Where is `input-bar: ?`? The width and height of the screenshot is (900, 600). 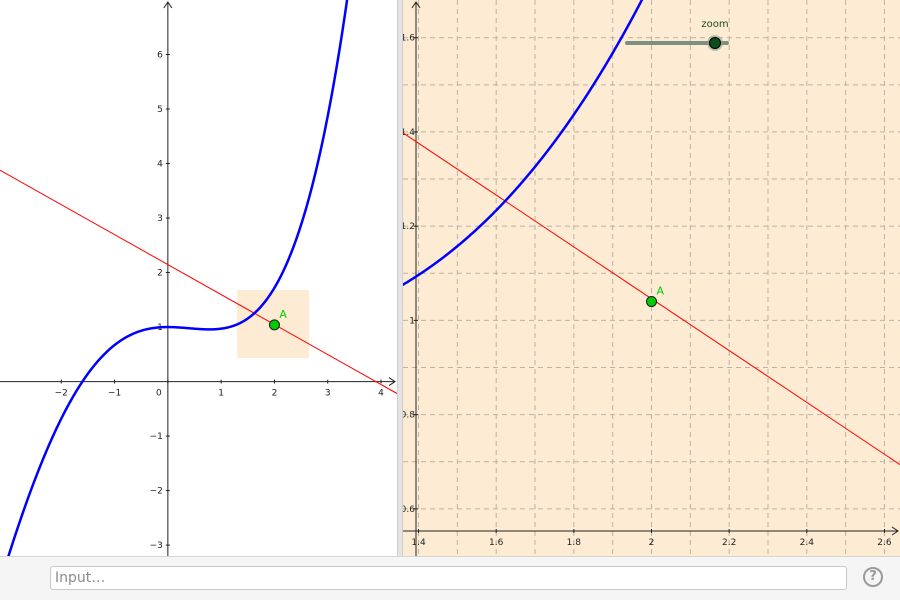
input-bar: ? is located at coordinates (450, 578).